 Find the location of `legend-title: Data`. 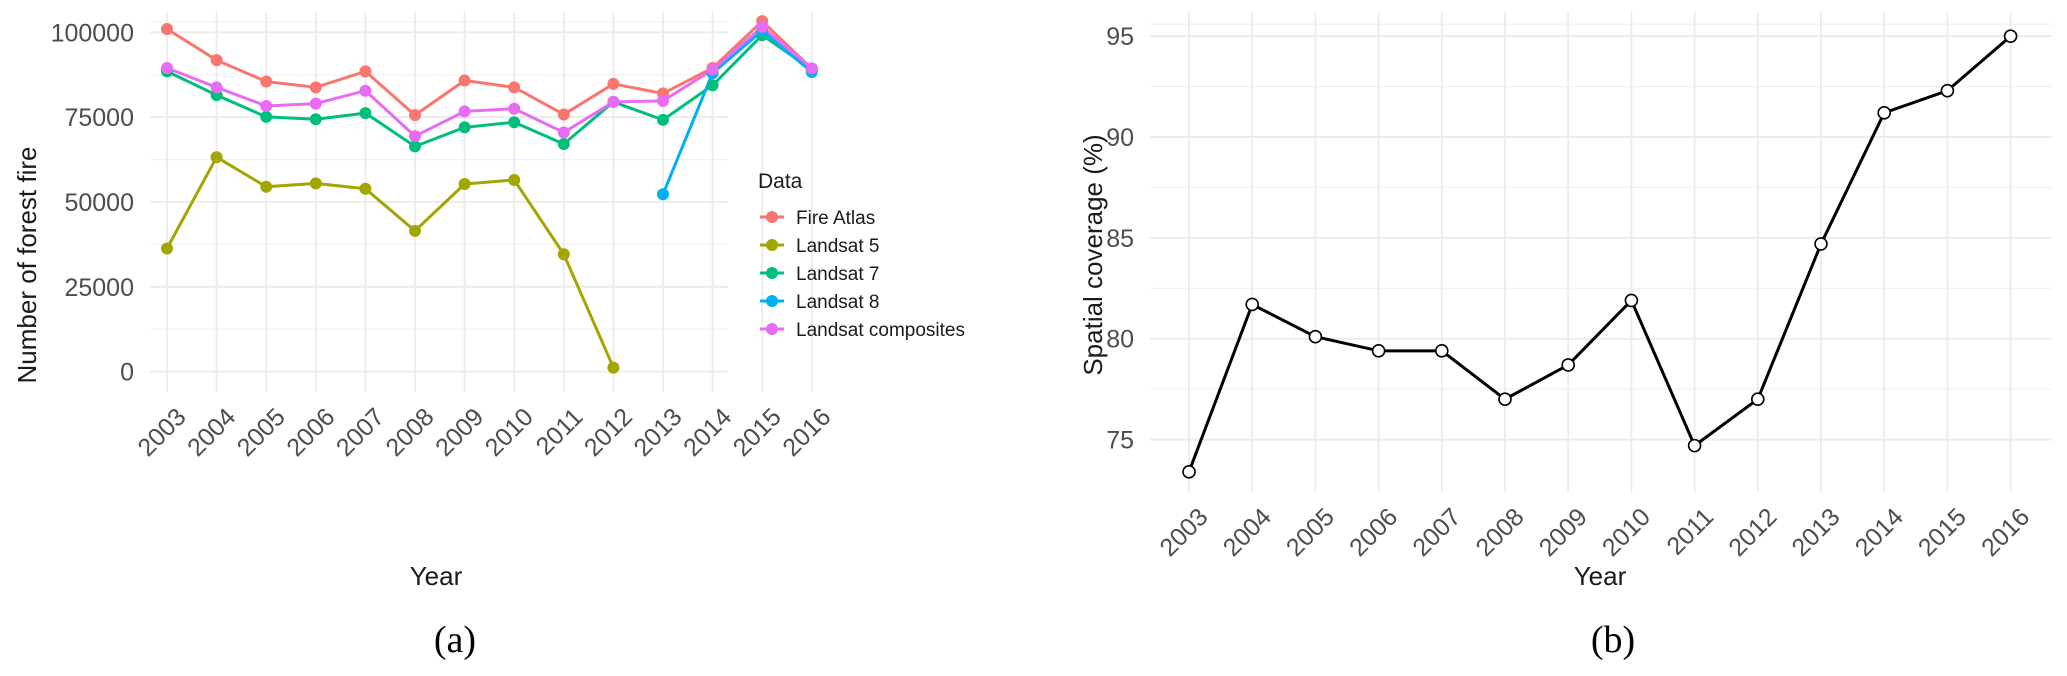

legend-title: Data is located at coordinates (780, 181).